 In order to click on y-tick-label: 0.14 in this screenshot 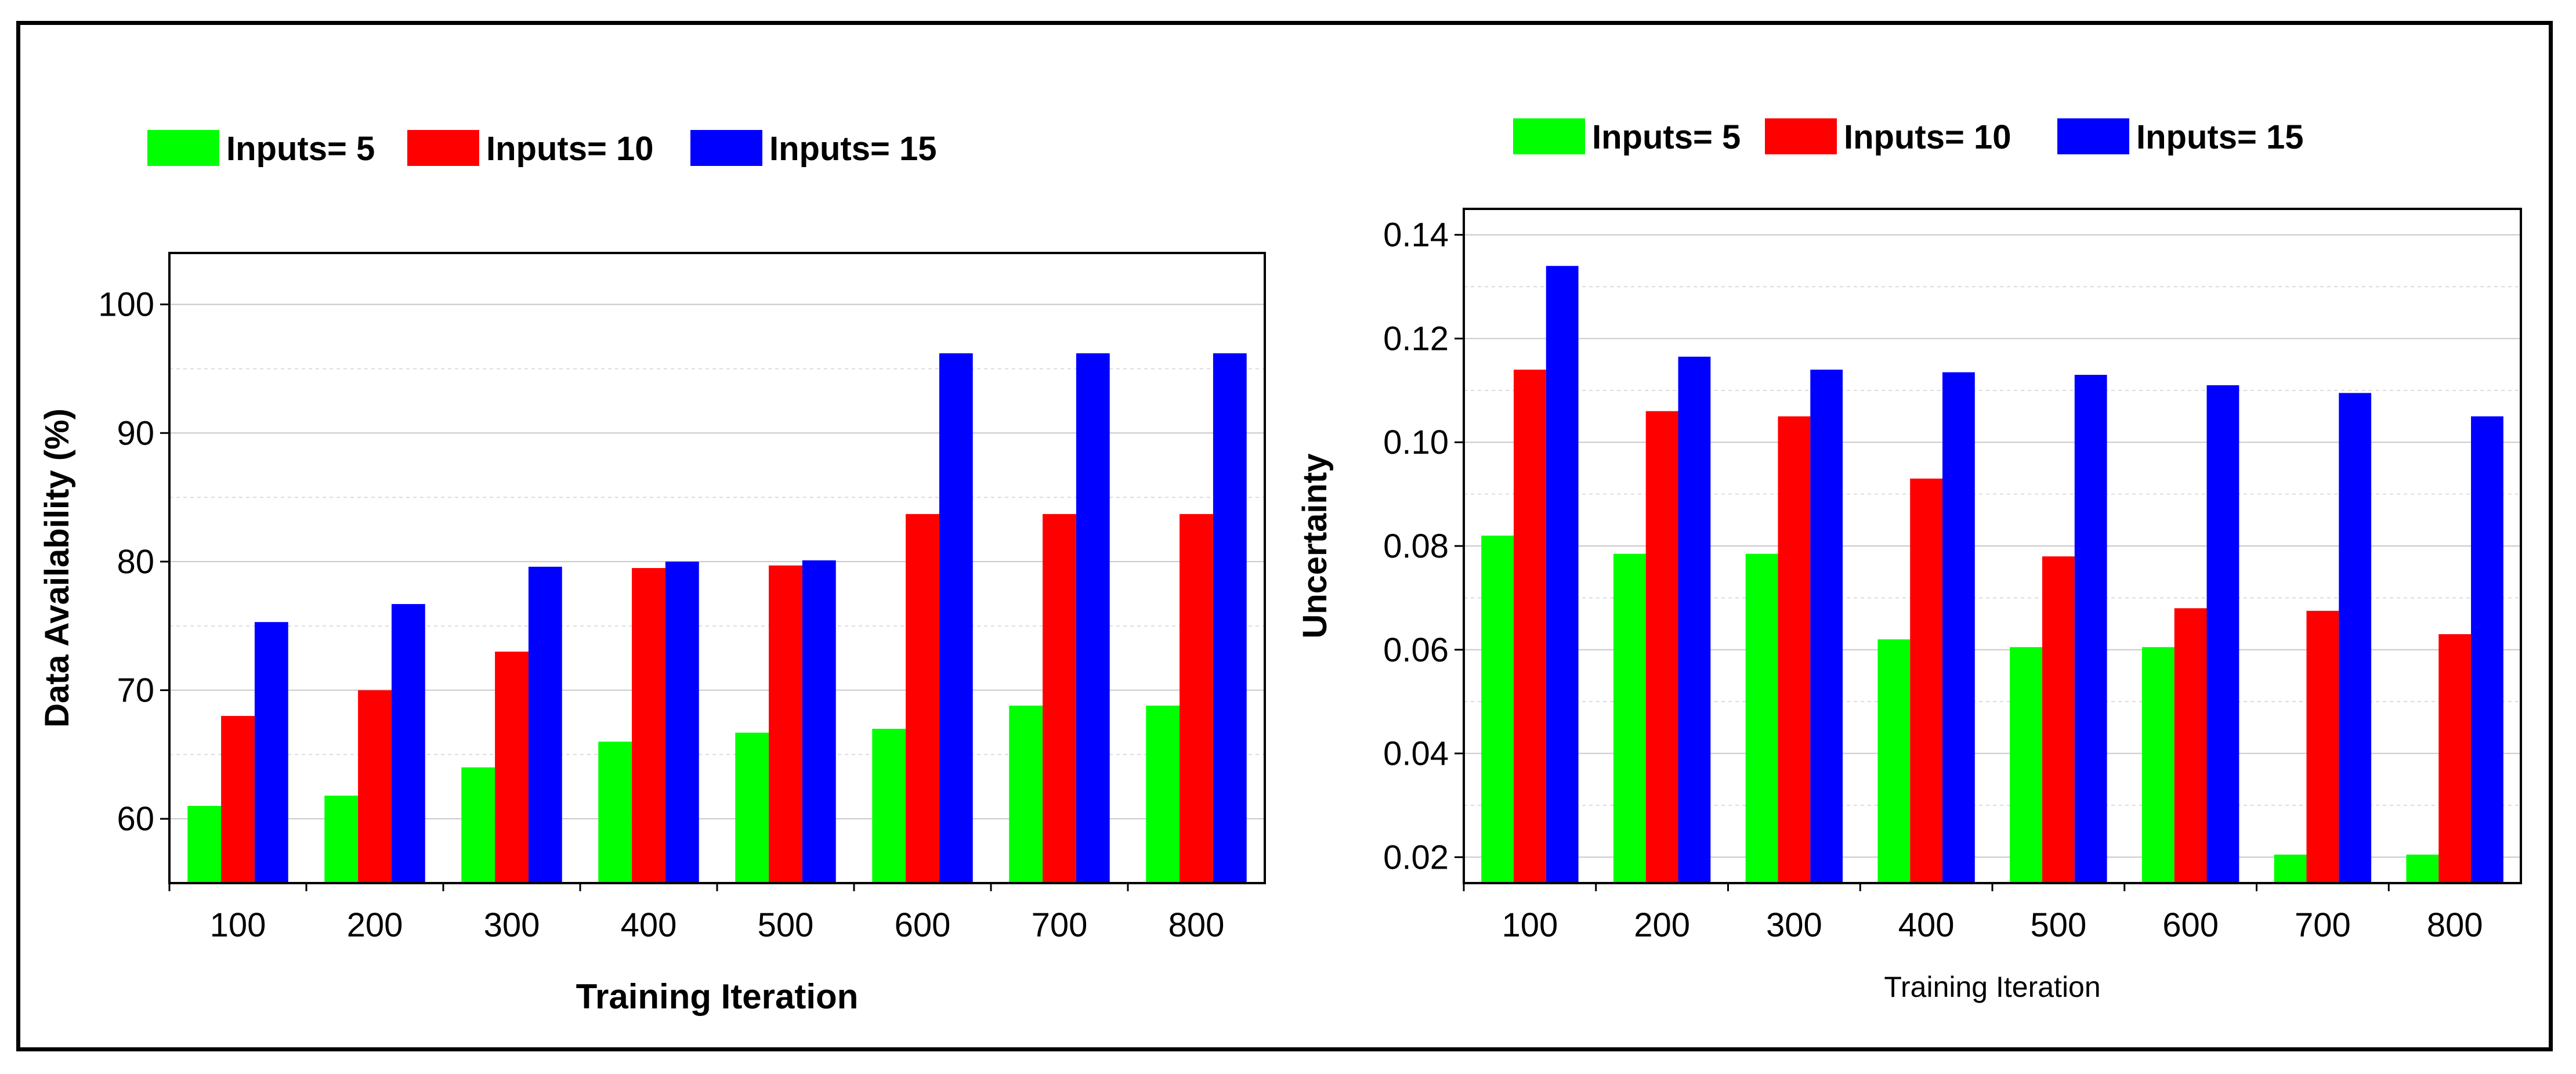, I will do `click(1416, 235)`.